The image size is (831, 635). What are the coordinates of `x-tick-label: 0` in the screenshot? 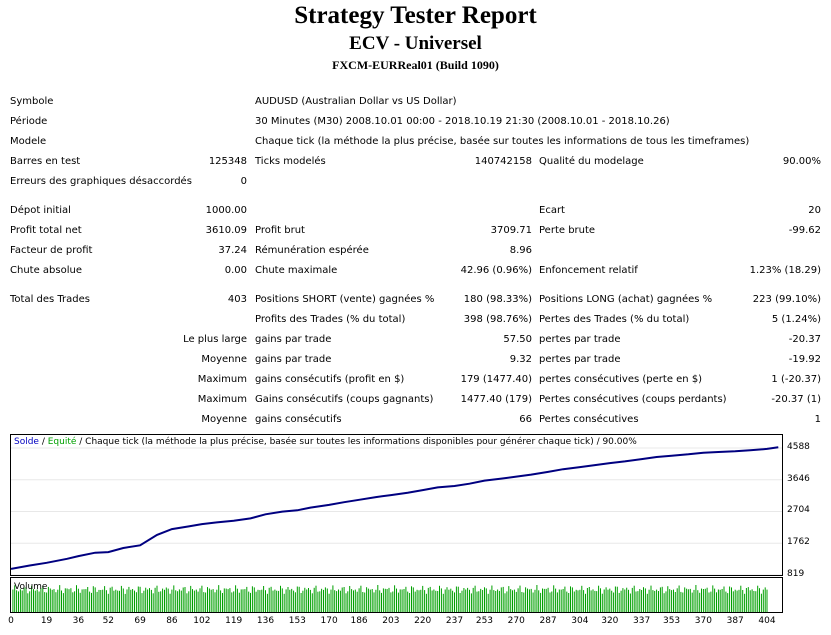 It's located at (11, 621).